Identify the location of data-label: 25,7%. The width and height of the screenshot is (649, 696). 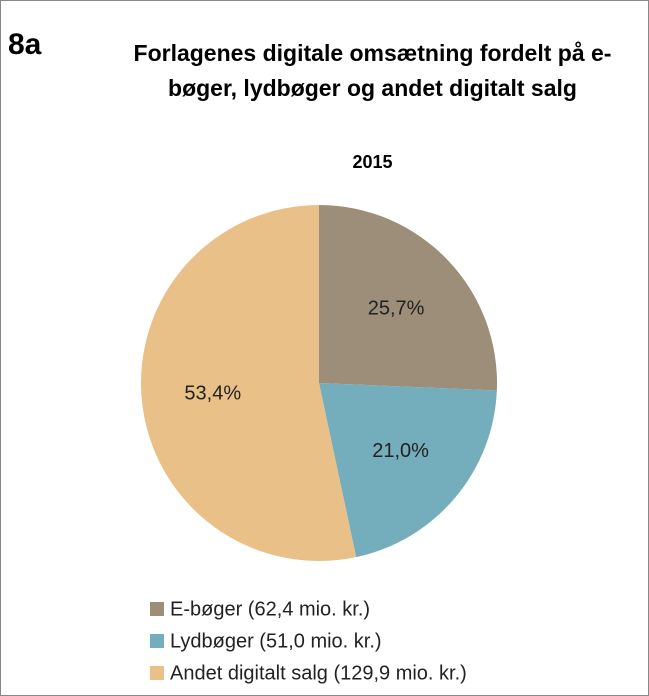
(396, 308).